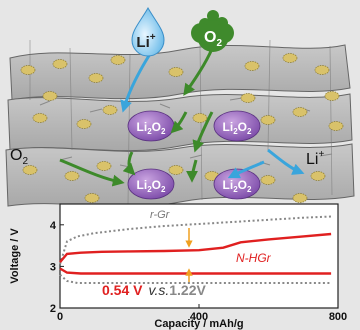 The height and width of the screenshot is (330, 360). I want to click on li-side-label: Li+, so click(315, 158).